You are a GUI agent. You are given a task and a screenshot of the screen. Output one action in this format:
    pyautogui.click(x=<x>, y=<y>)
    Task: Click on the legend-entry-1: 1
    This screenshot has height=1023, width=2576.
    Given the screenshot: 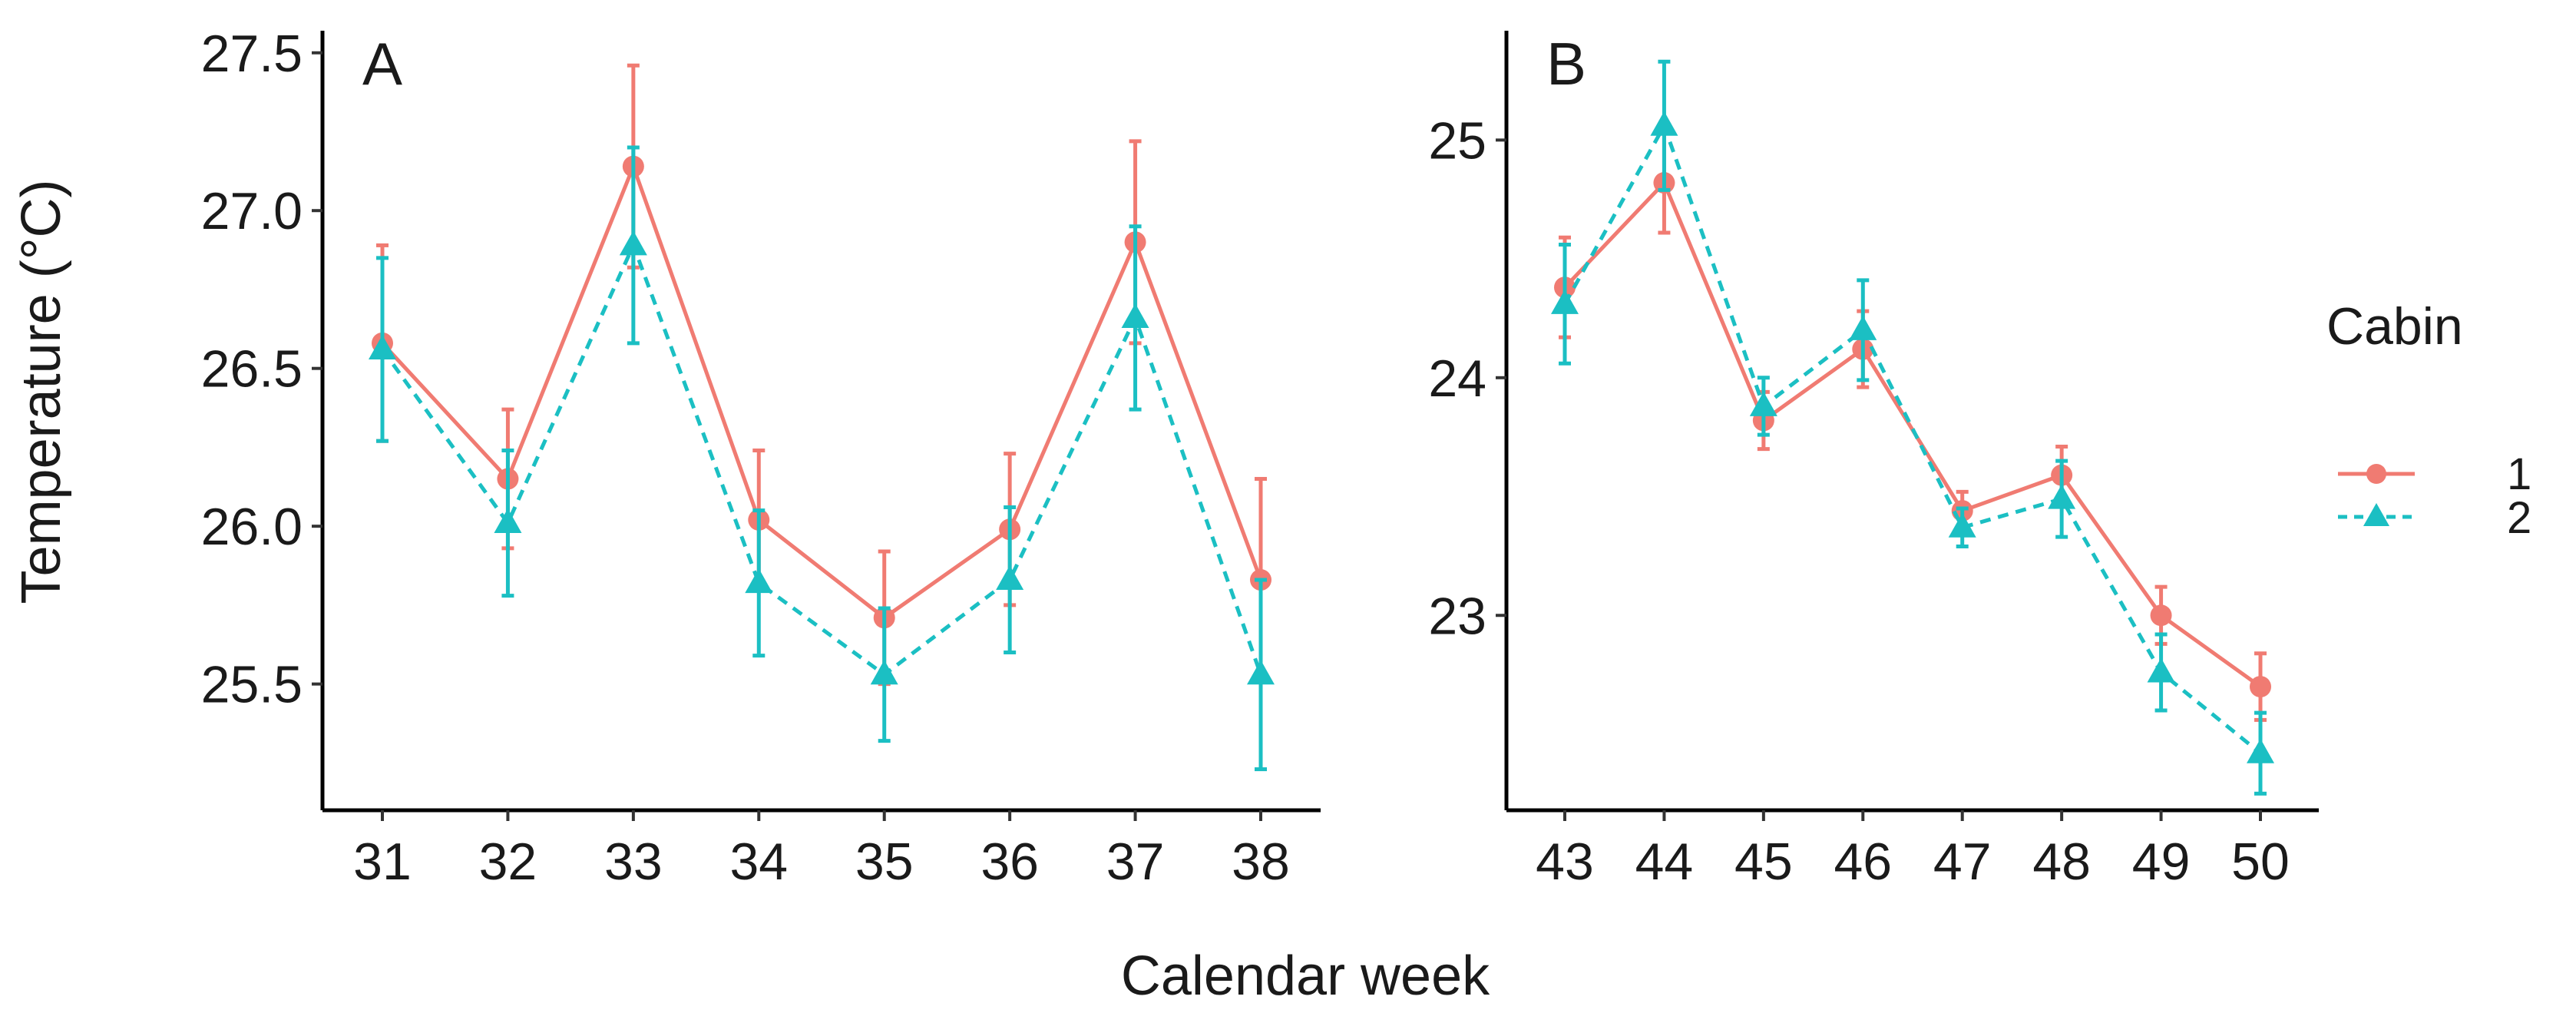 What is the action you would take?
    pyautogui.click(x=2434, y=474)
    